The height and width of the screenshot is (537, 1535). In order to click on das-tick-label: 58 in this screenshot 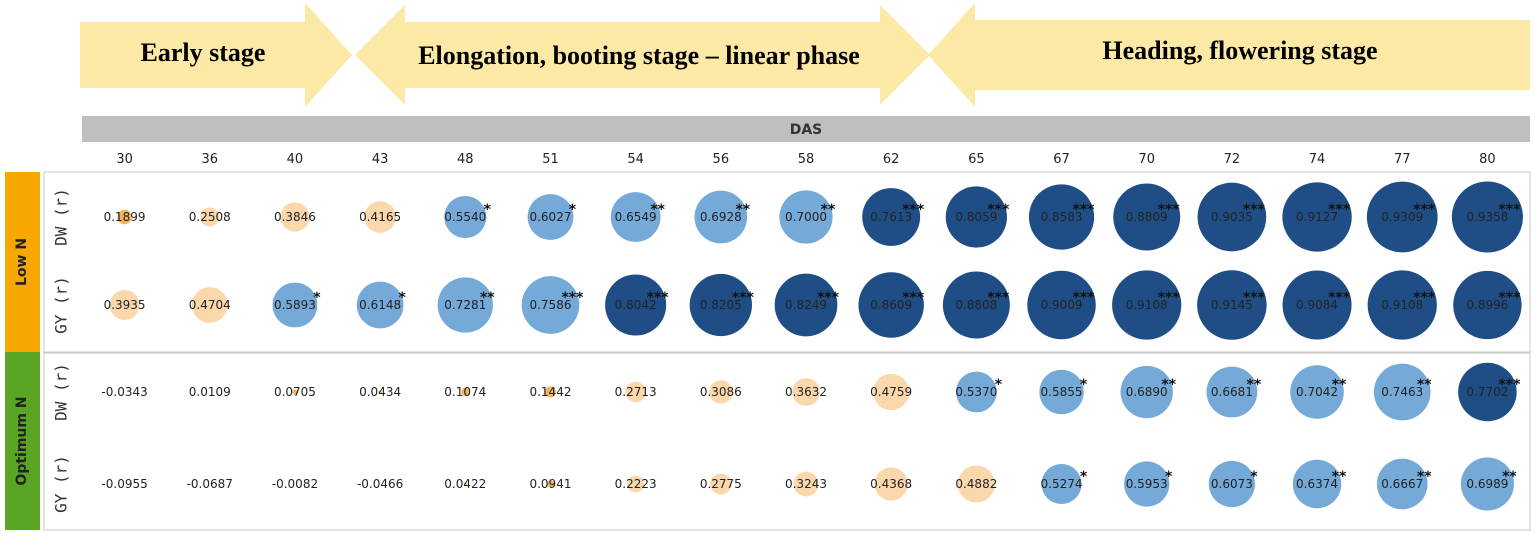, I will do `click(806, 159)`.